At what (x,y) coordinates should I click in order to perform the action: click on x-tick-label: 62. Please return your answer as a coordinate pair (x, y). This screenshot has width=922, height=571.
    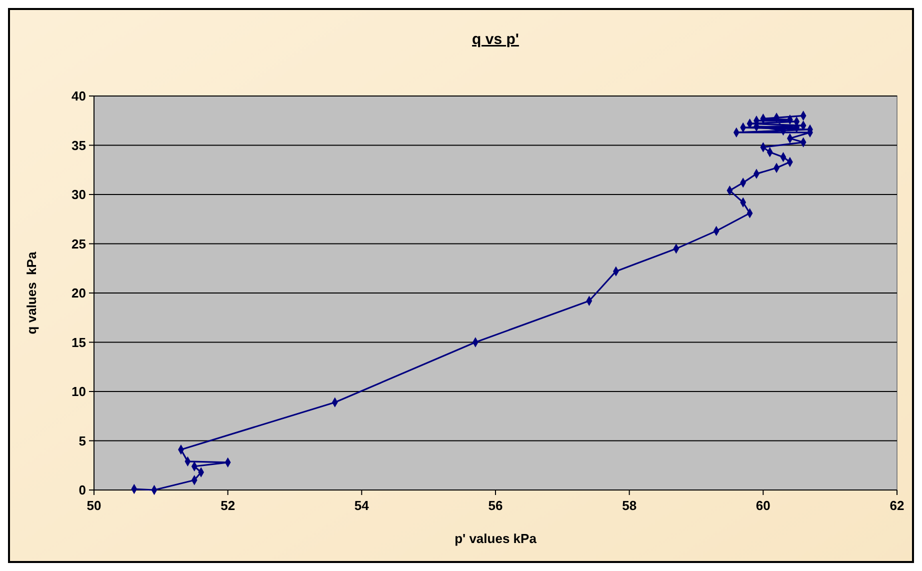
    Looking at the image, I should click on (897, 505).